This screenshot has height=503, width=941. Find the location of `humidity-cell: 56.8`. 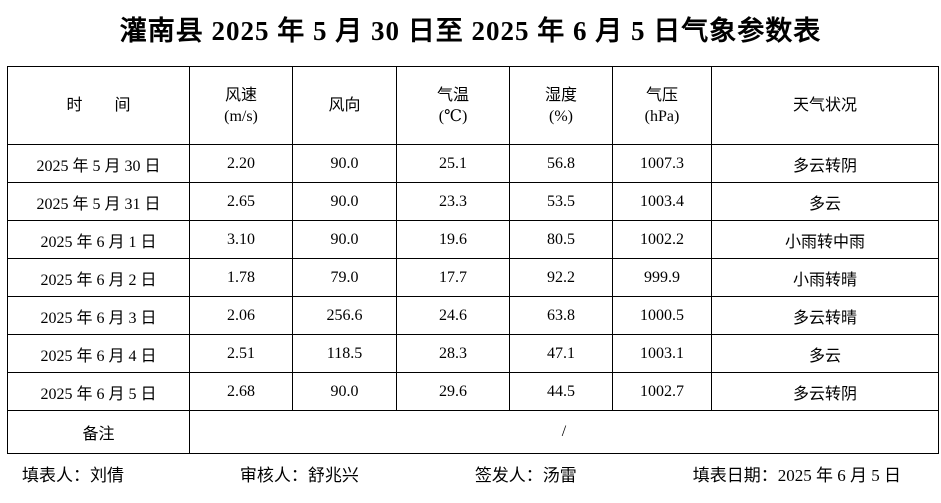

humidity-cell: 56.8 is located at coordinates (561, 163).